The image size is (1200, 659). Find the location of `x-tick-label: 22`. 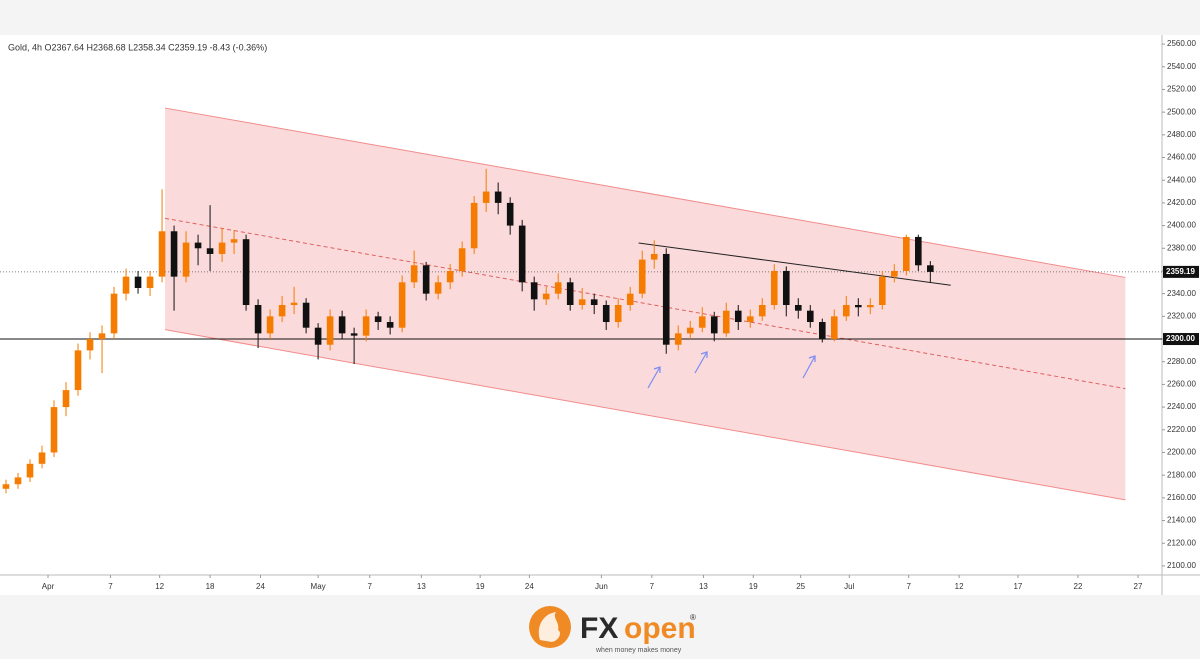

x-tick-label: 22 is located at coordinates (1078, 586).